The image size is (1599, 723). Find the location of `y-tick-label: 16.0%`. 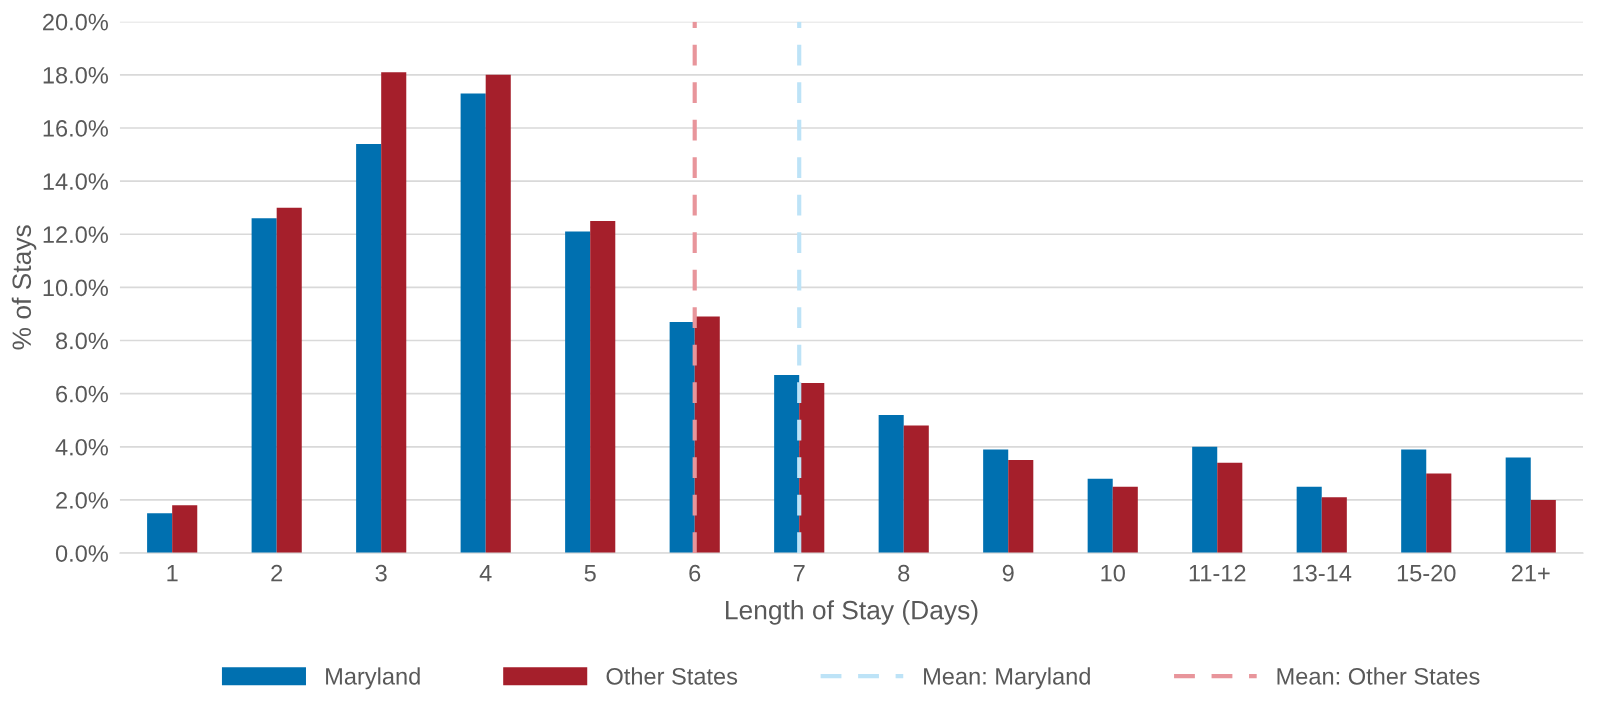

y-tick-label: 16.0% is located at coordinates (75, 128).